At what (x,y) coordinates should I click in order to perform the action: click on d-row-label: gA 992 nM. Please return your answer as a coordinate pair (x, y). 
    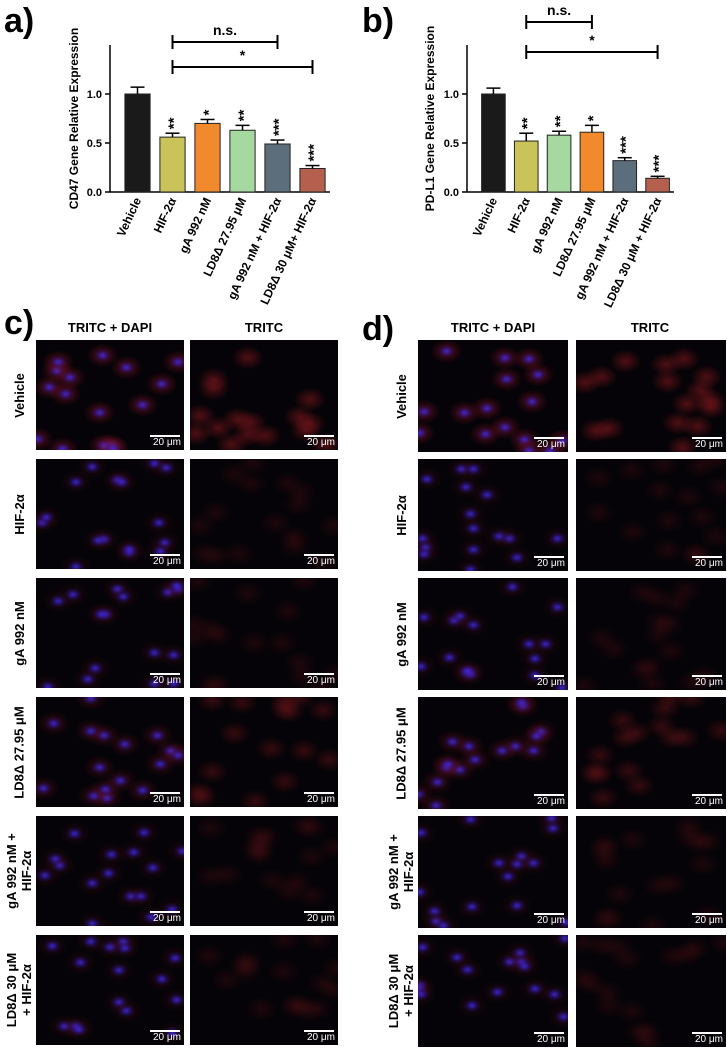
    Looking at the image, I should click on (401, 634).